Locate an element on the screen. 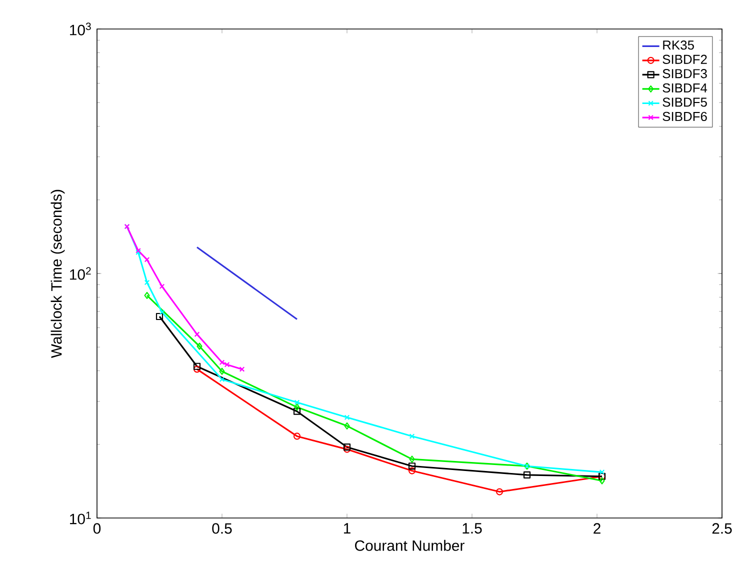 The image size is (744, 582). legend-label: SIBDF6 is located at coordinates (684, 117).